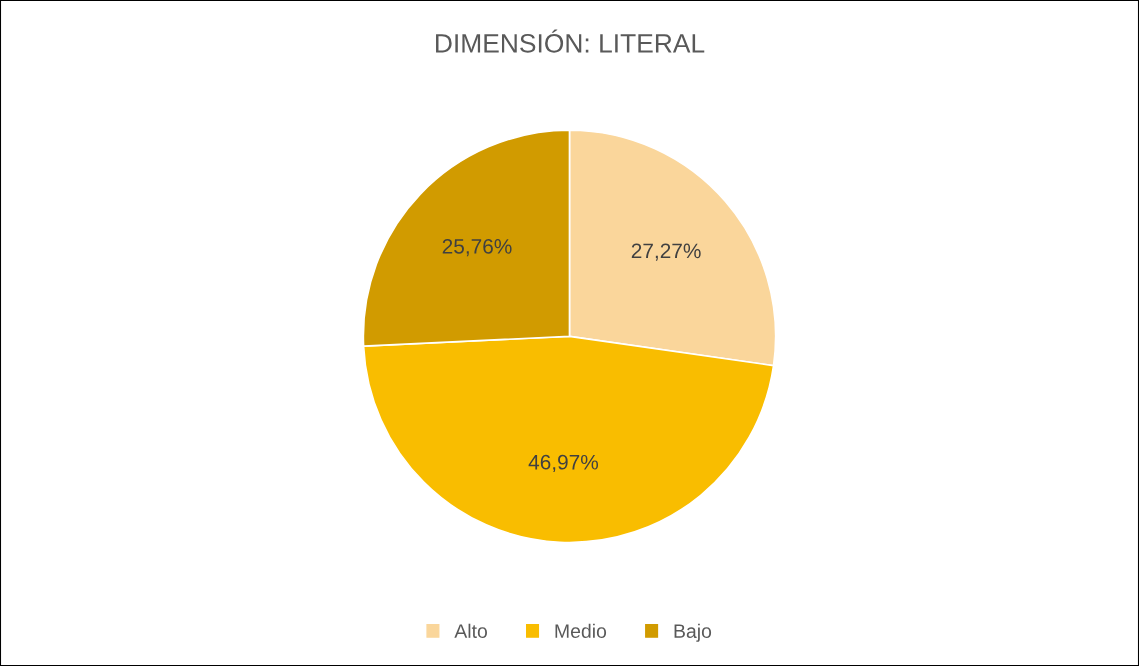  What do you see at coordinates (666, 252) in the screenshot?
I see `data-label: 27,27%` at bounding box center [666, 252].